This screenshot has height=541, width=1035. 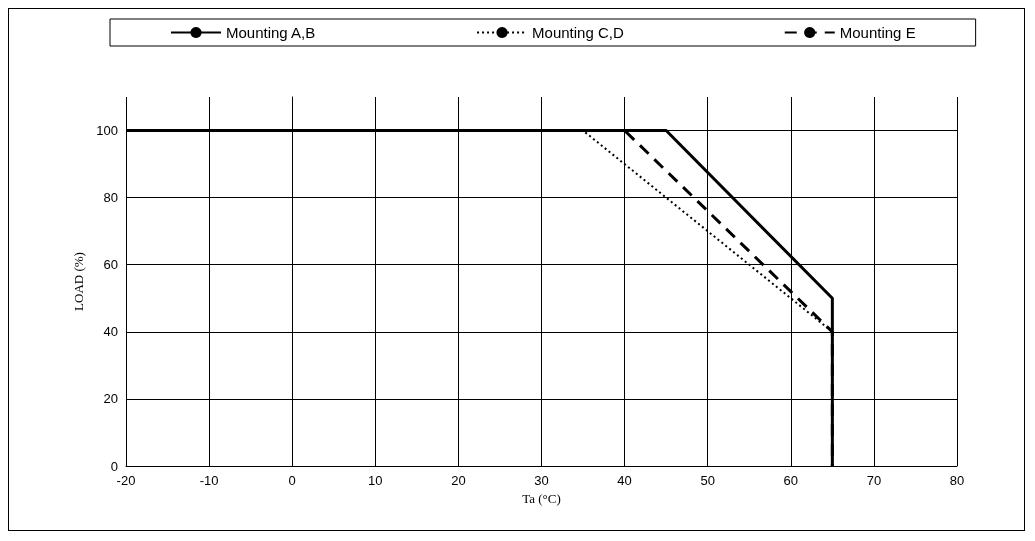 What do you see at coordinates (107, 131) in the screenshot?
I see `y-tick-label: 100` at bounding box center [107, 131].